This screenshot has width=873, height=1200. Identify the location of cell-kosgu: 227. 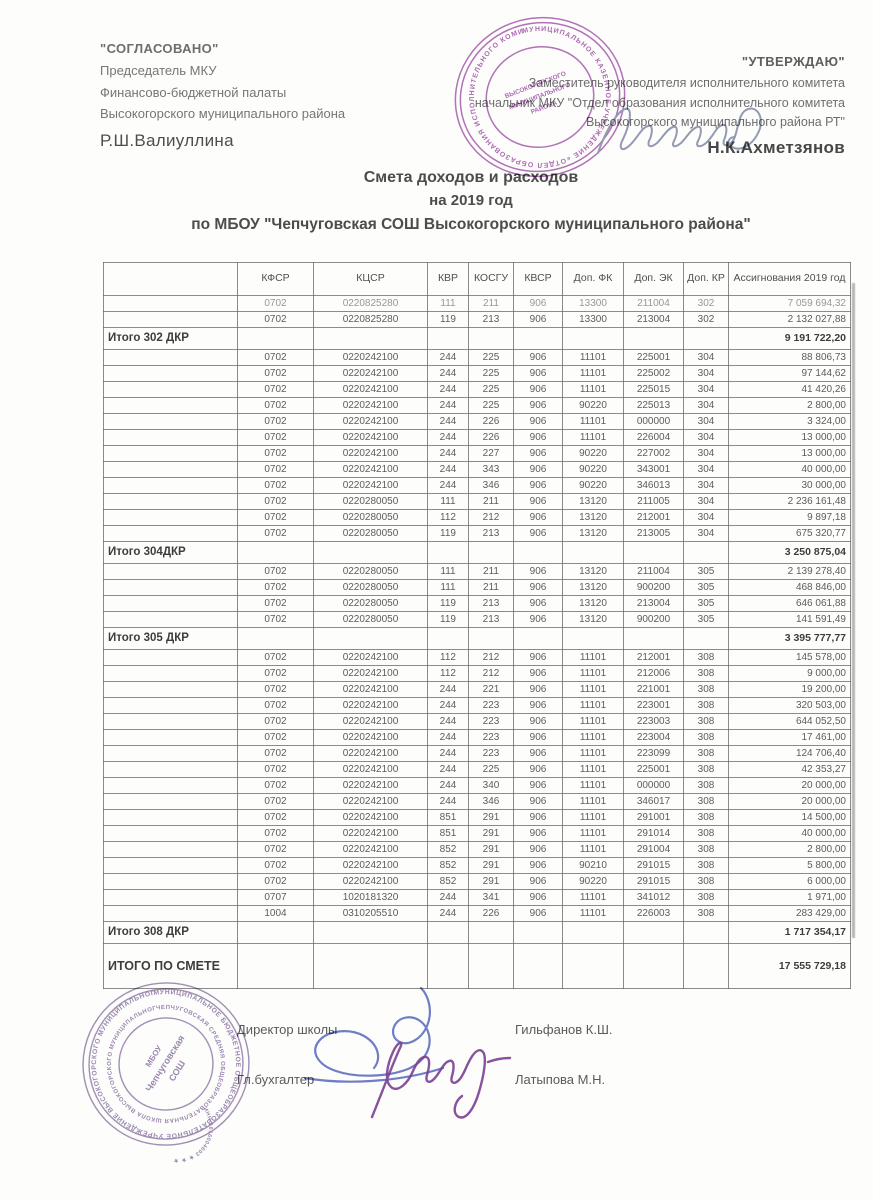
(491, 453).